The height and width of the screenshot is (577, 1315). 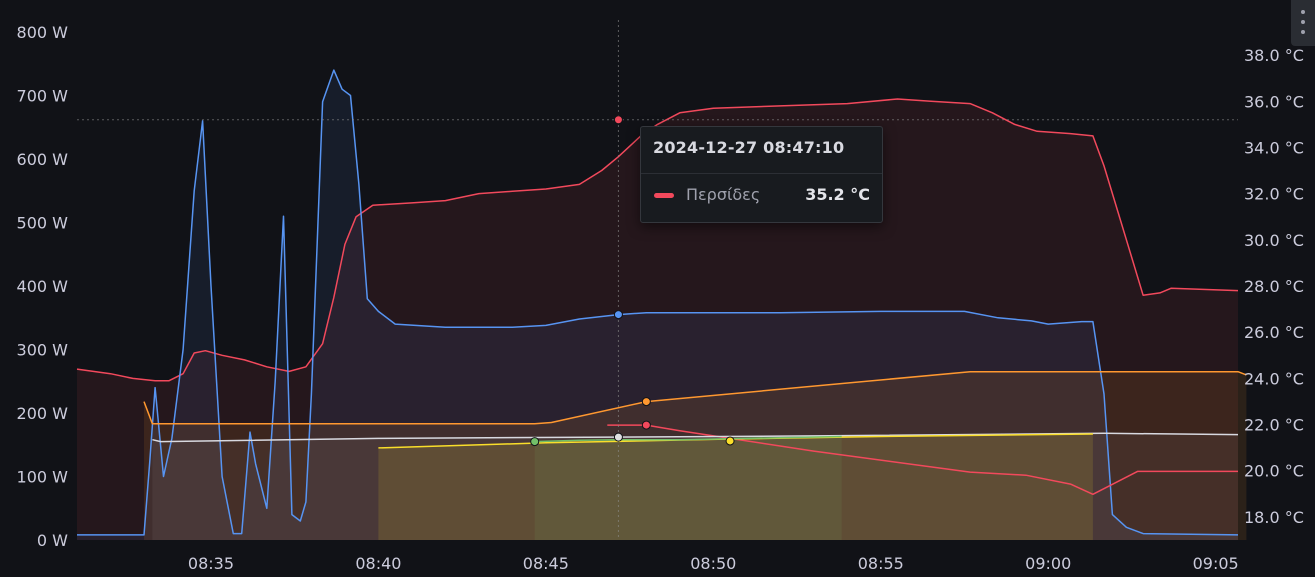 I want to click on x-axis-tick-label: 08:40, so click(x=378, y=563).